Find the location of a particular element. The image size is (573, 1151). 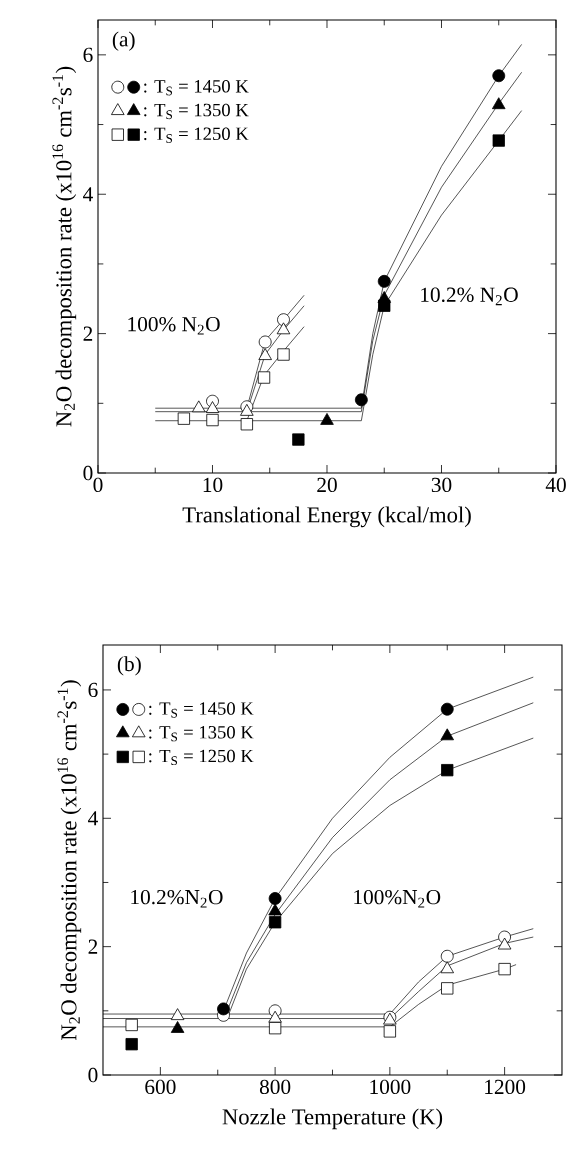

chart-title: (b) is located at coordinates (129, 666).